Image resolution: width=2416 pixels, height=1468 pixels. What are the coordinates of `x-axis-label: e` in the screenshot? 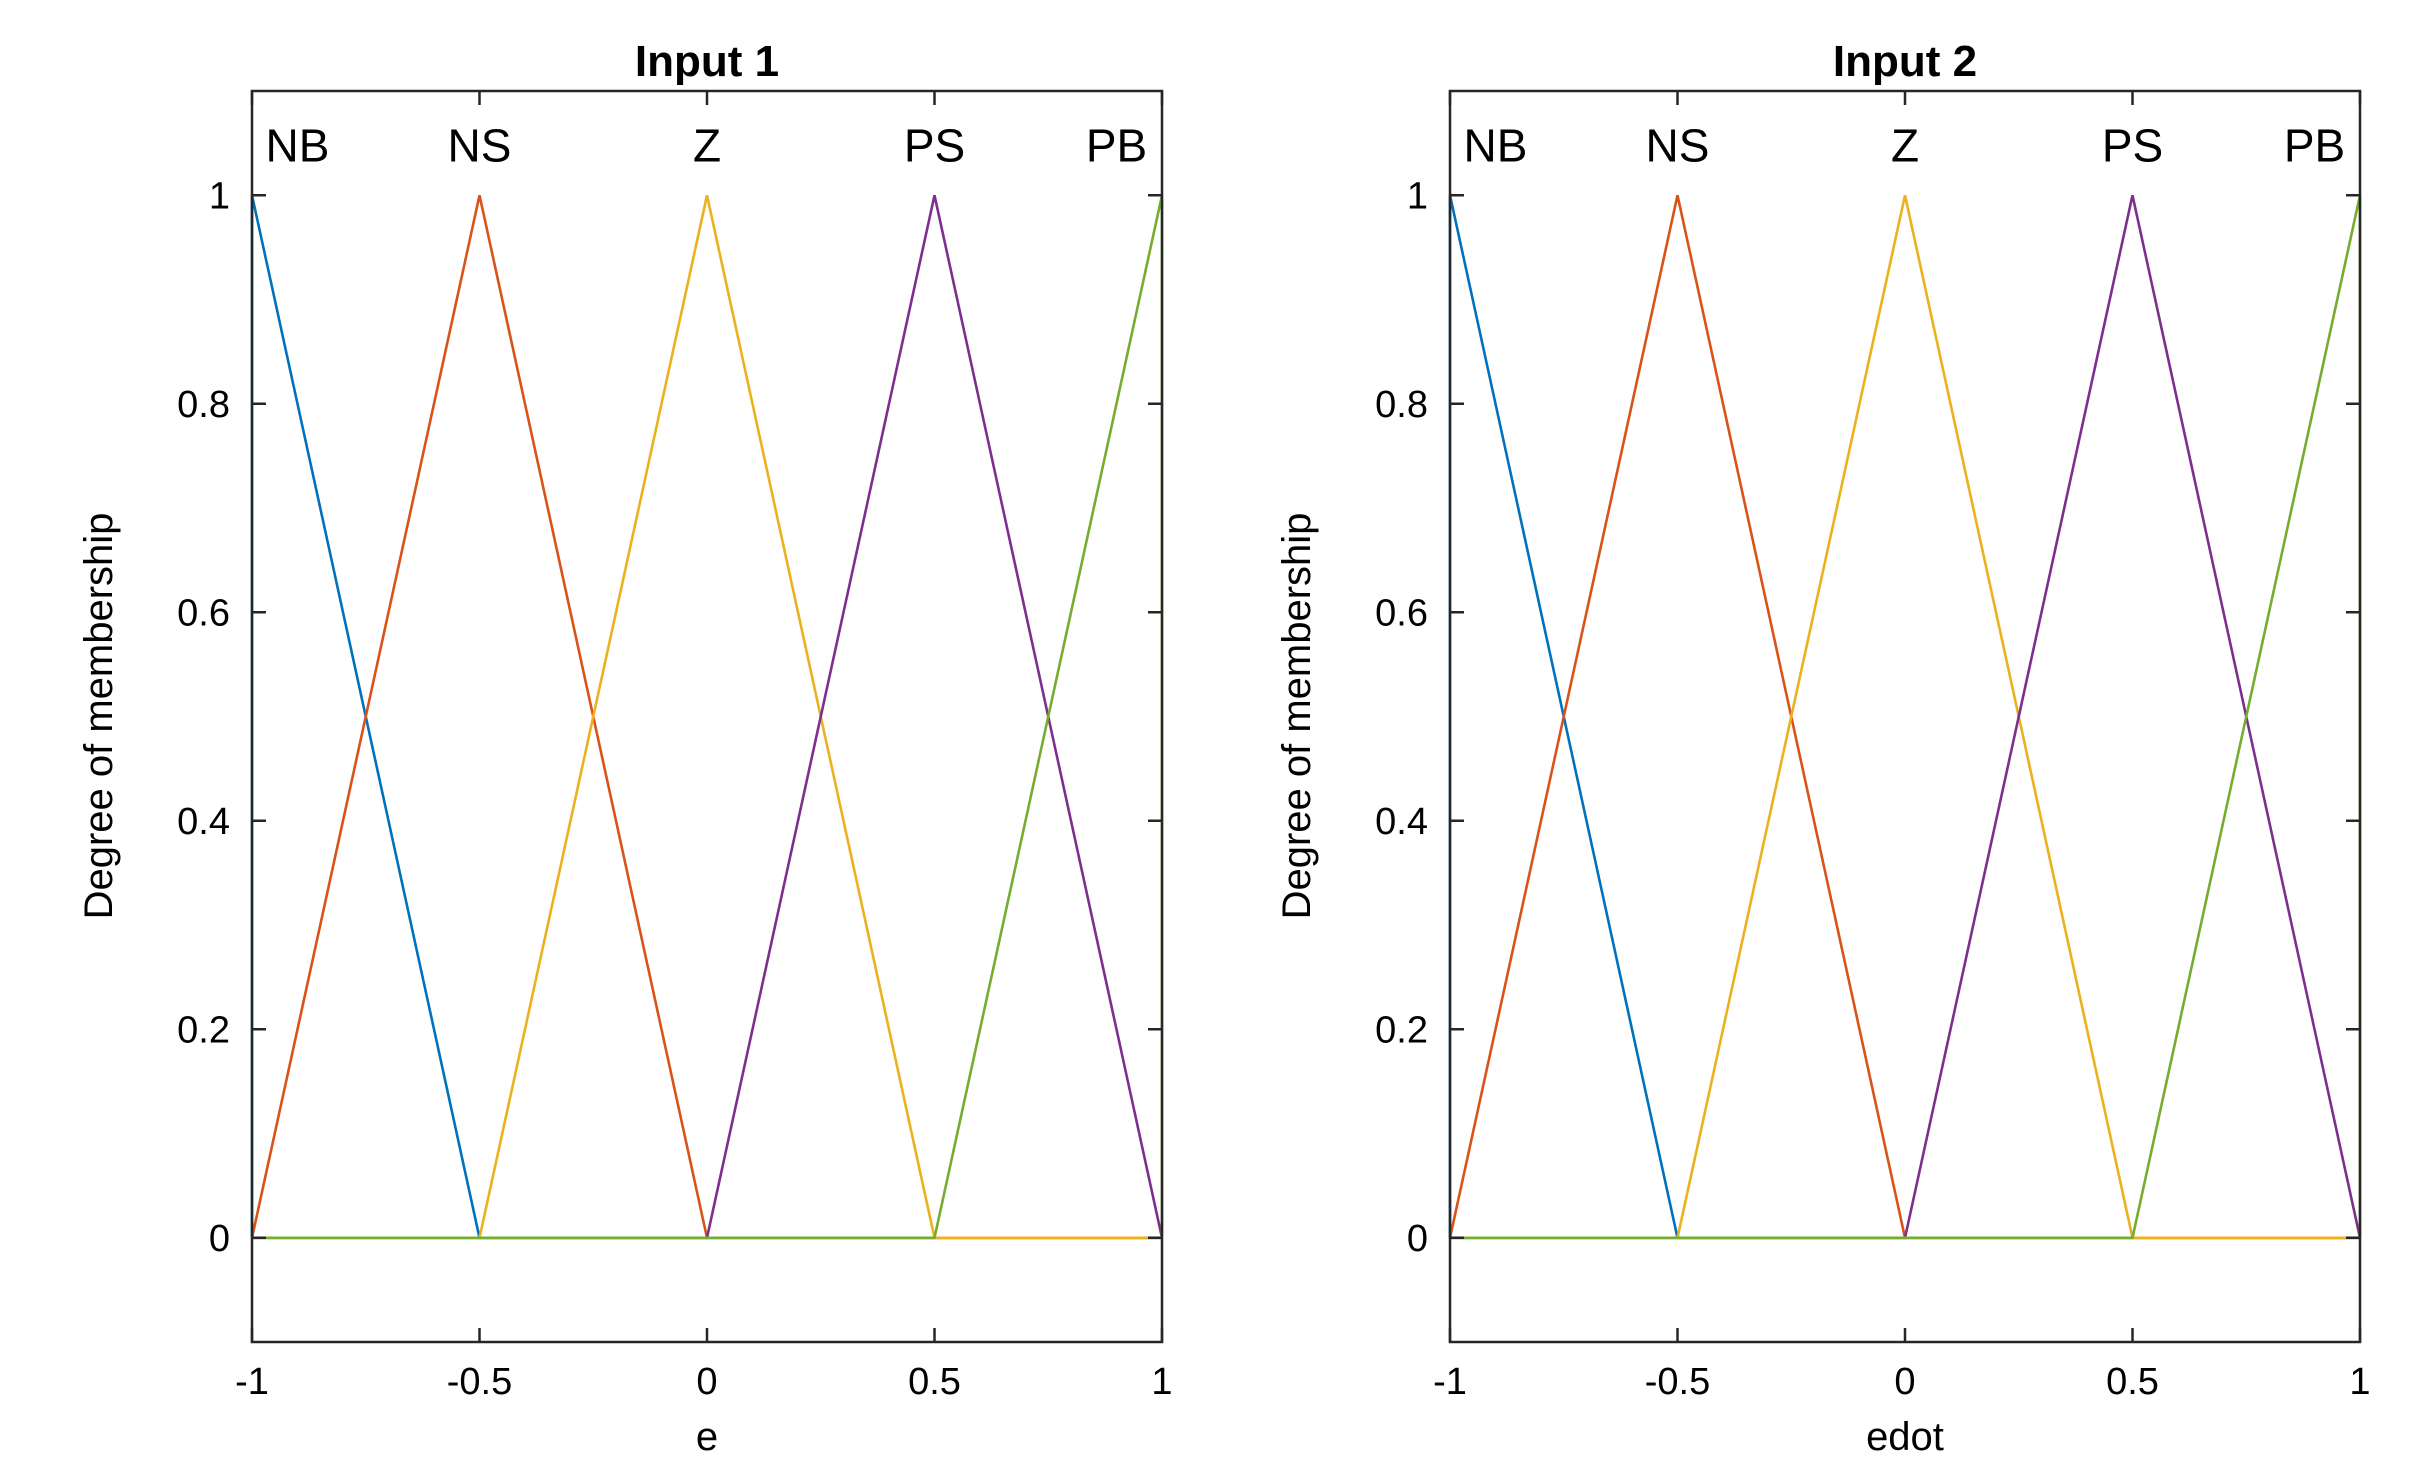 It's located at (707, 1437).